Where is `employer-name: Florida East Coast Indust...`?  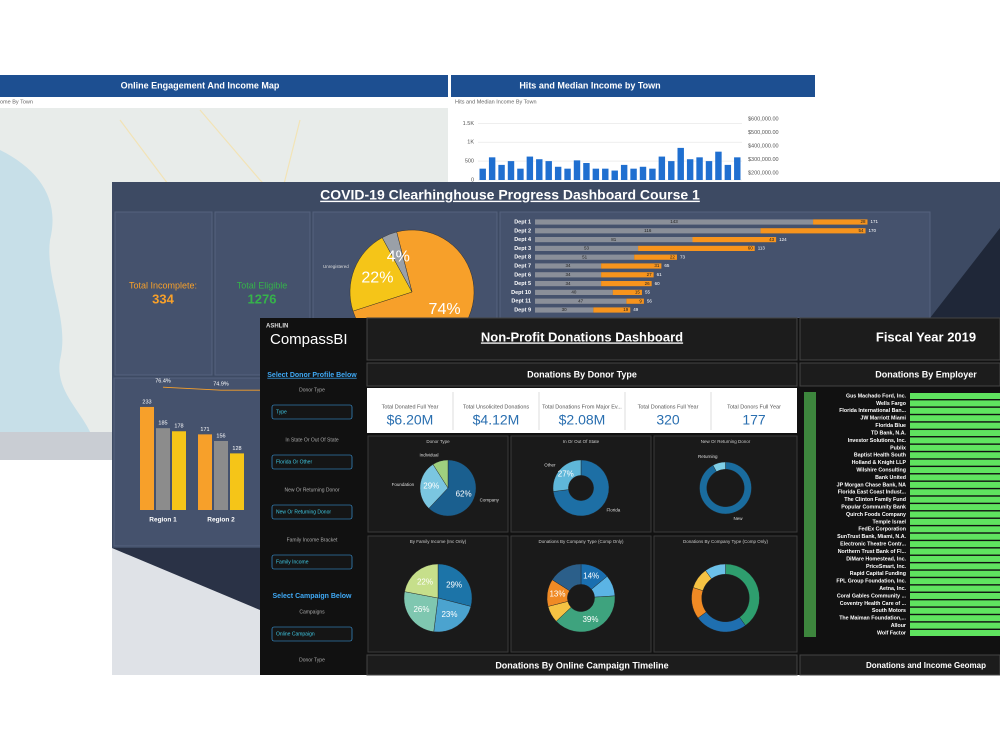
employer-name: Florida East Coast Indust... is located at coordinates (872, 493).